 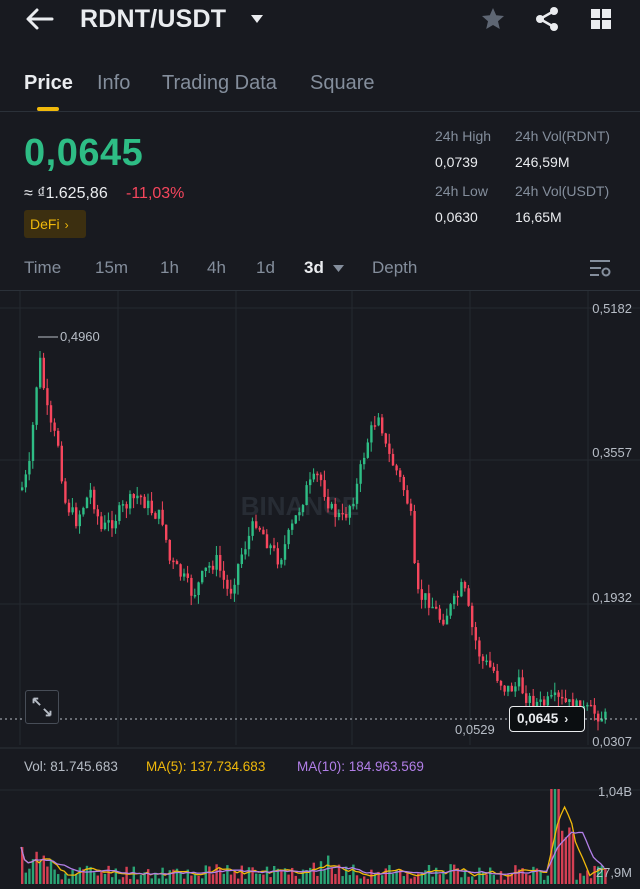 What do you see at coordinates (112, 267) in the screenshot?
I see `timeframe-15m: 15m` at bounding box center [112, 267].